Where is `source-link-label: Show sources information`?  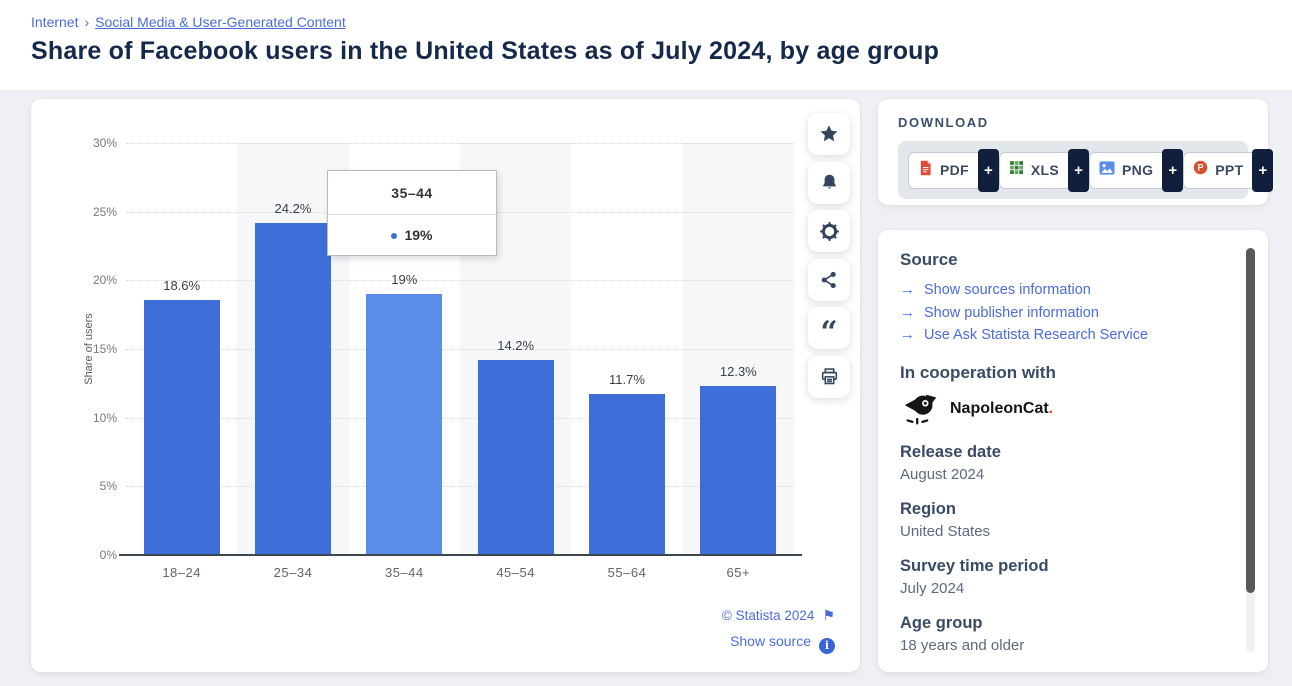
source-link-label: Show sources information is located at coordinates (1007, 290).